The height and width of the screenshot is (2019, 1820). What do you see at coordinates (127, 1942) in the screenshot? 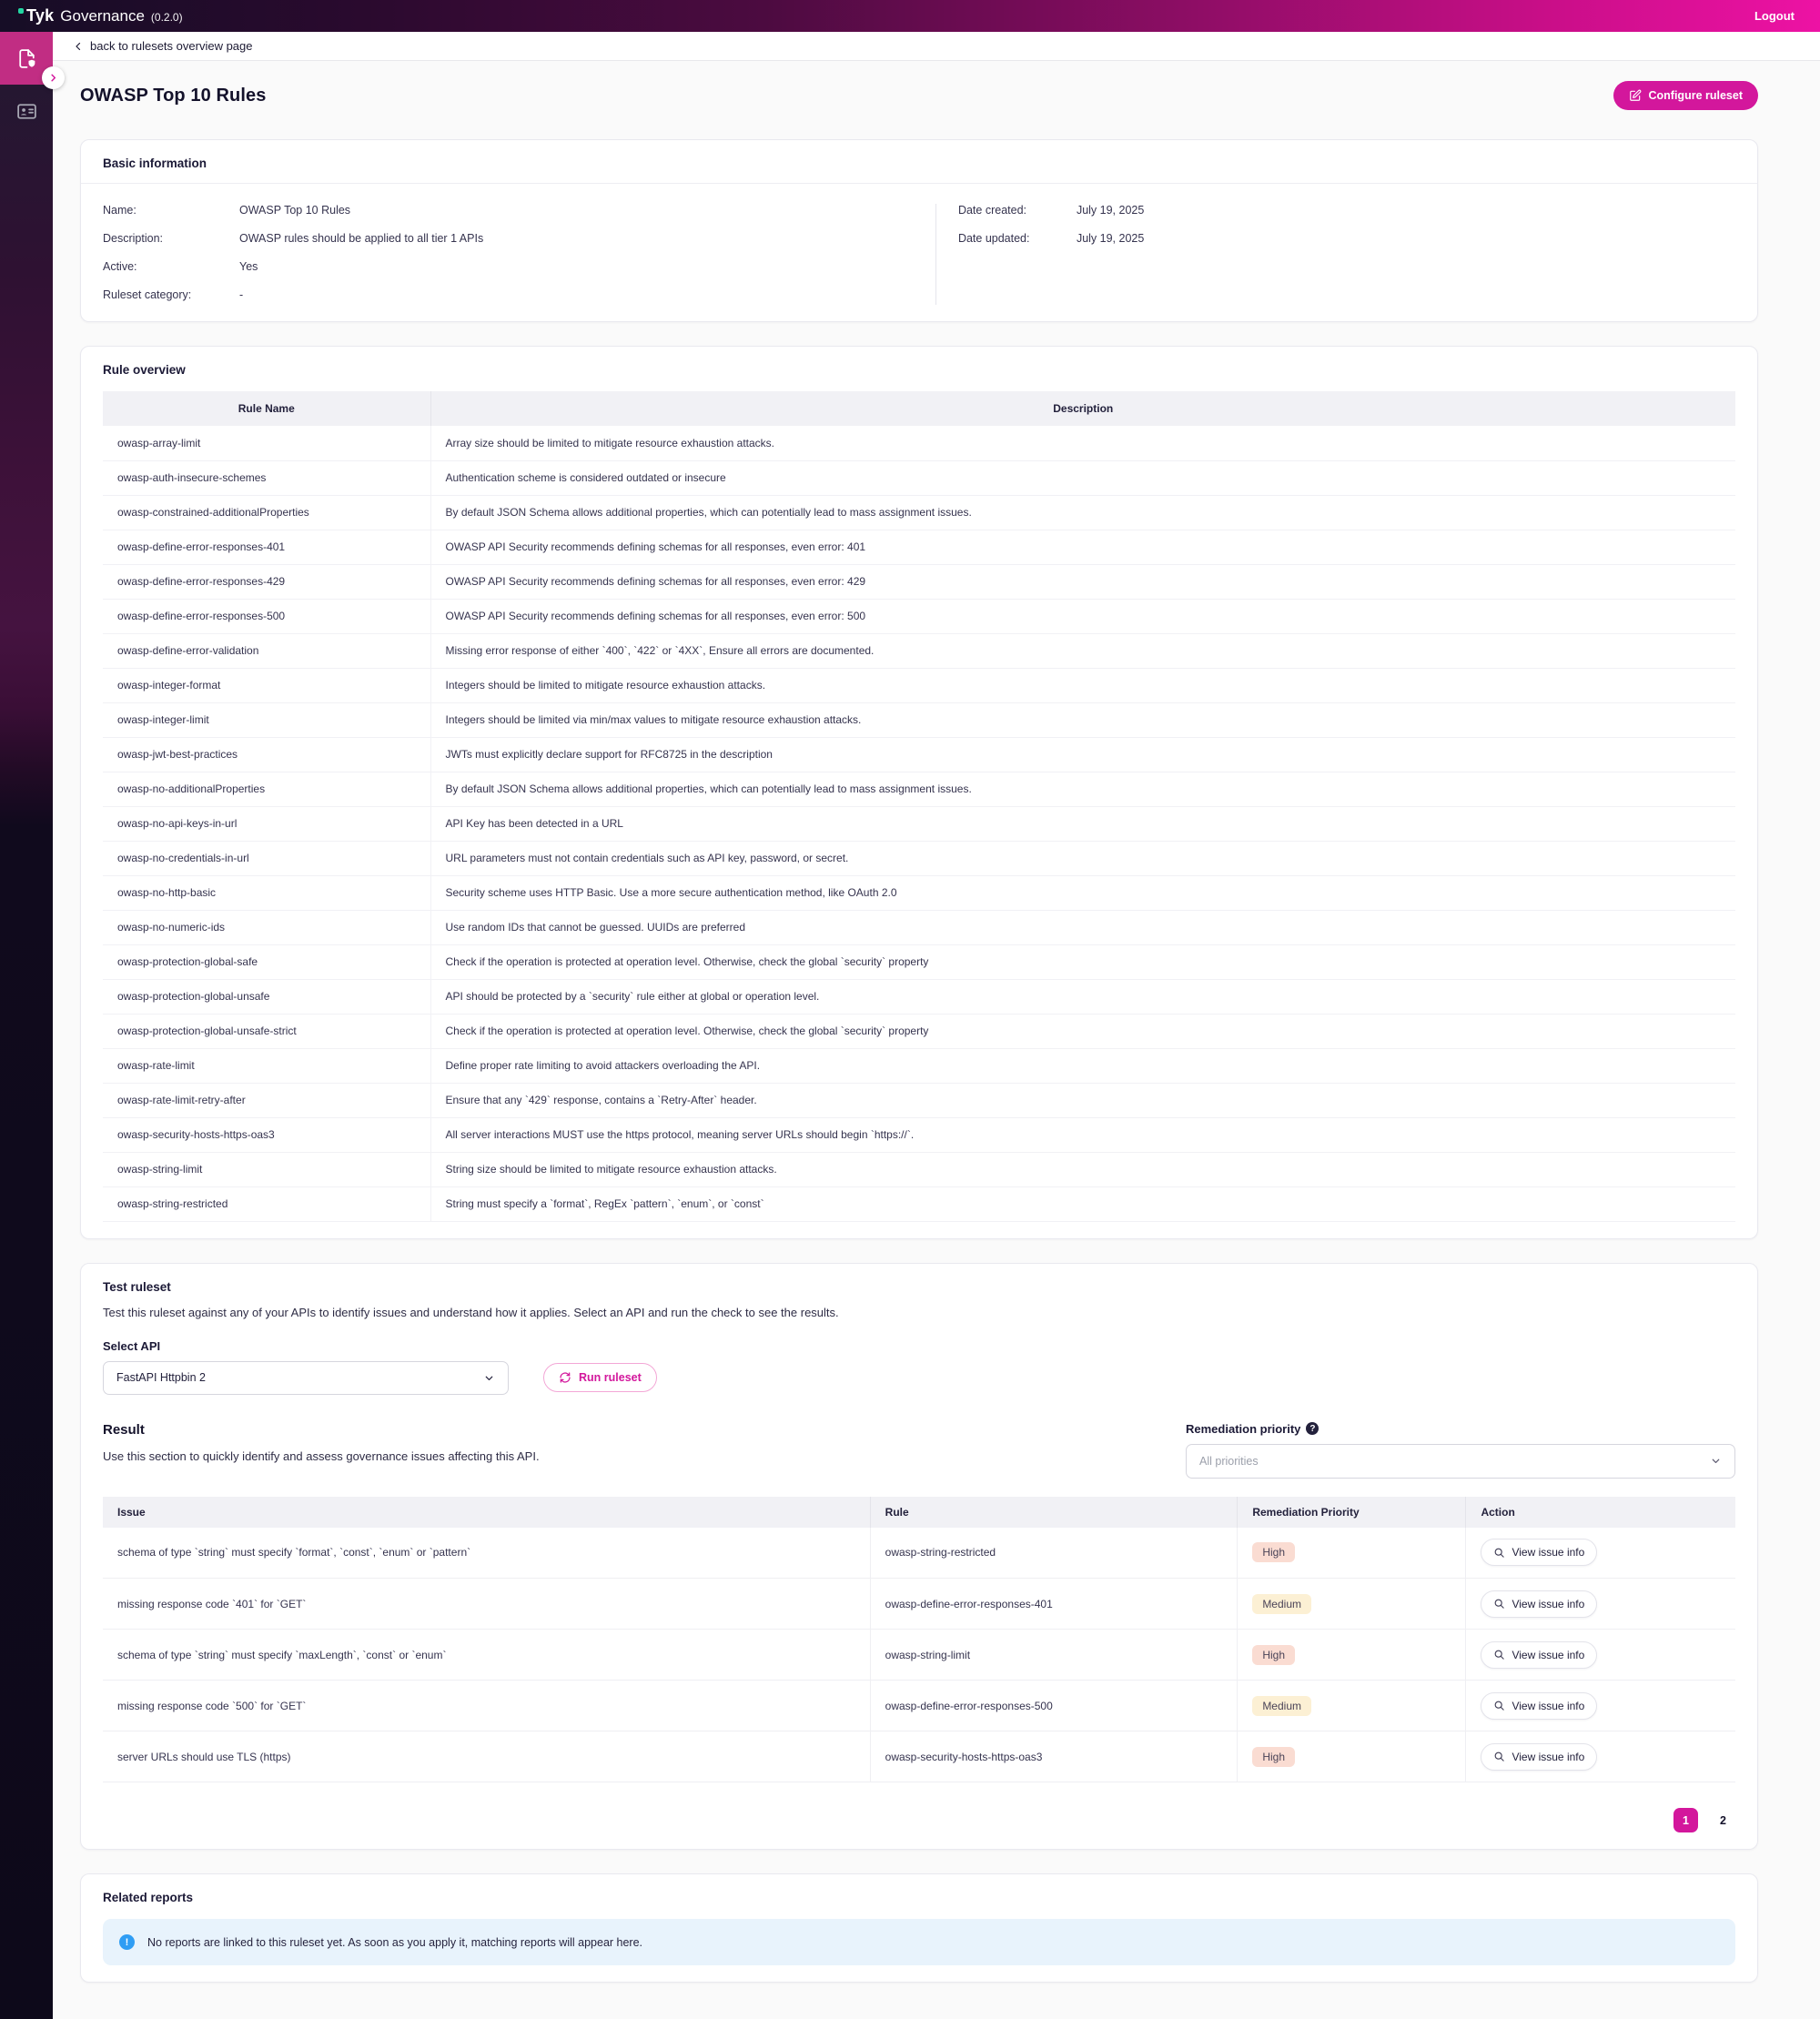
I see `info-icon: !` at bounding box center [127, 1942].